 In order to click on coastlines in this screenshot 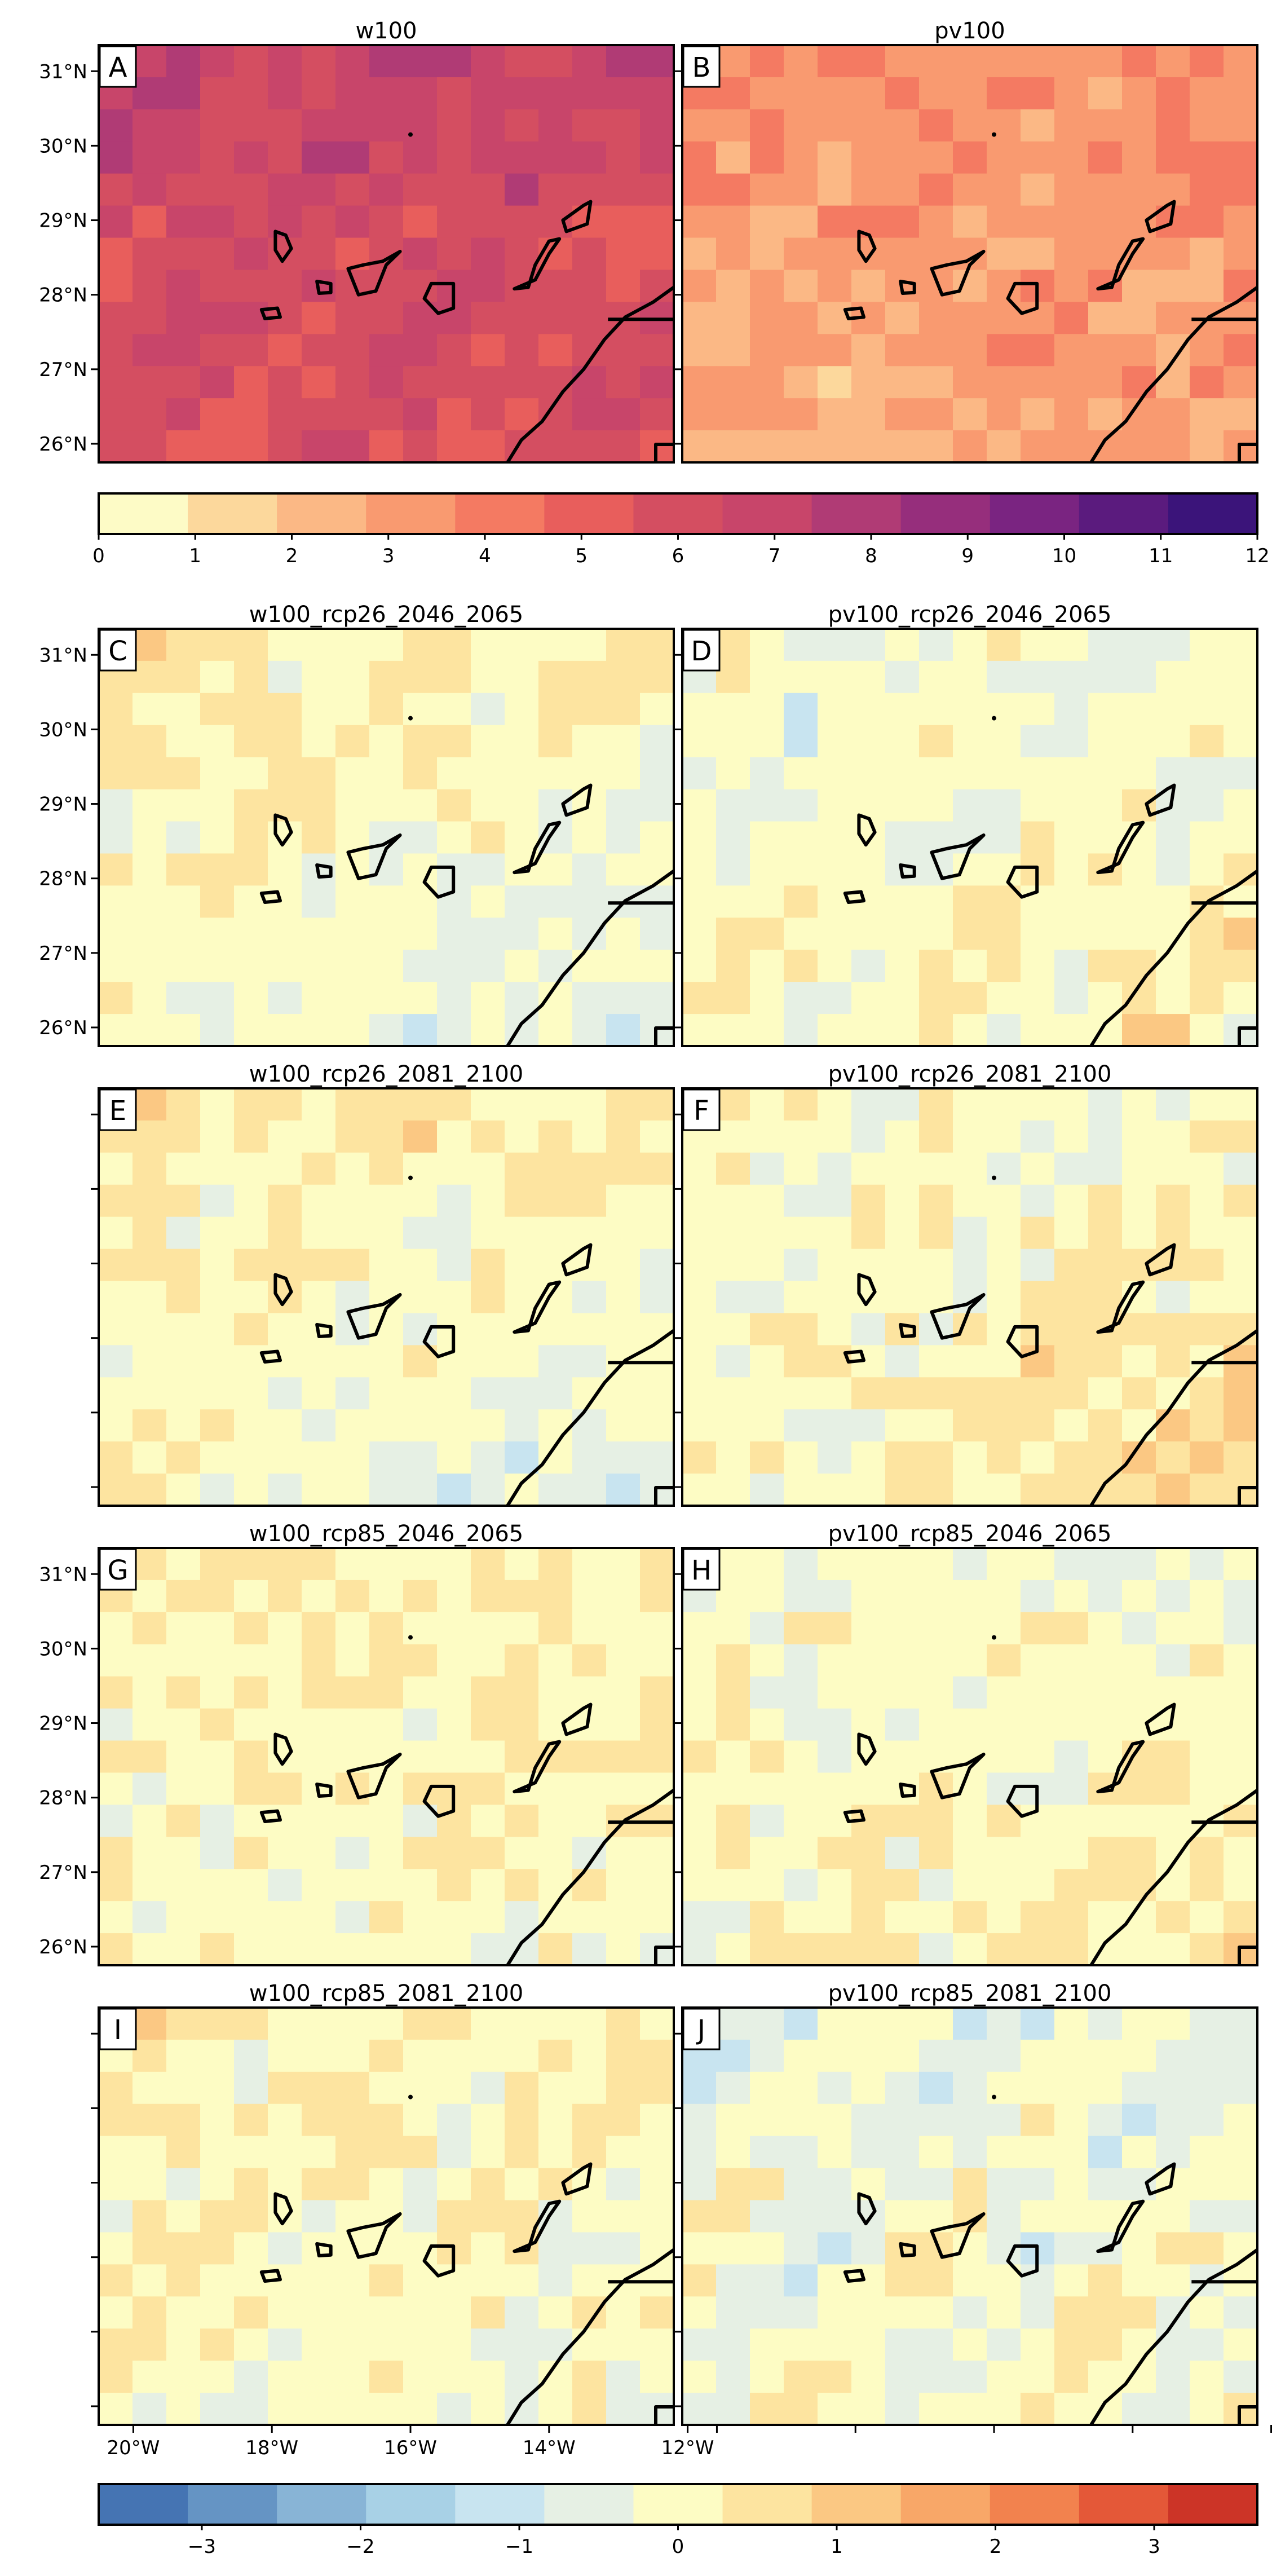, I will do `click(1050, 1800)`.